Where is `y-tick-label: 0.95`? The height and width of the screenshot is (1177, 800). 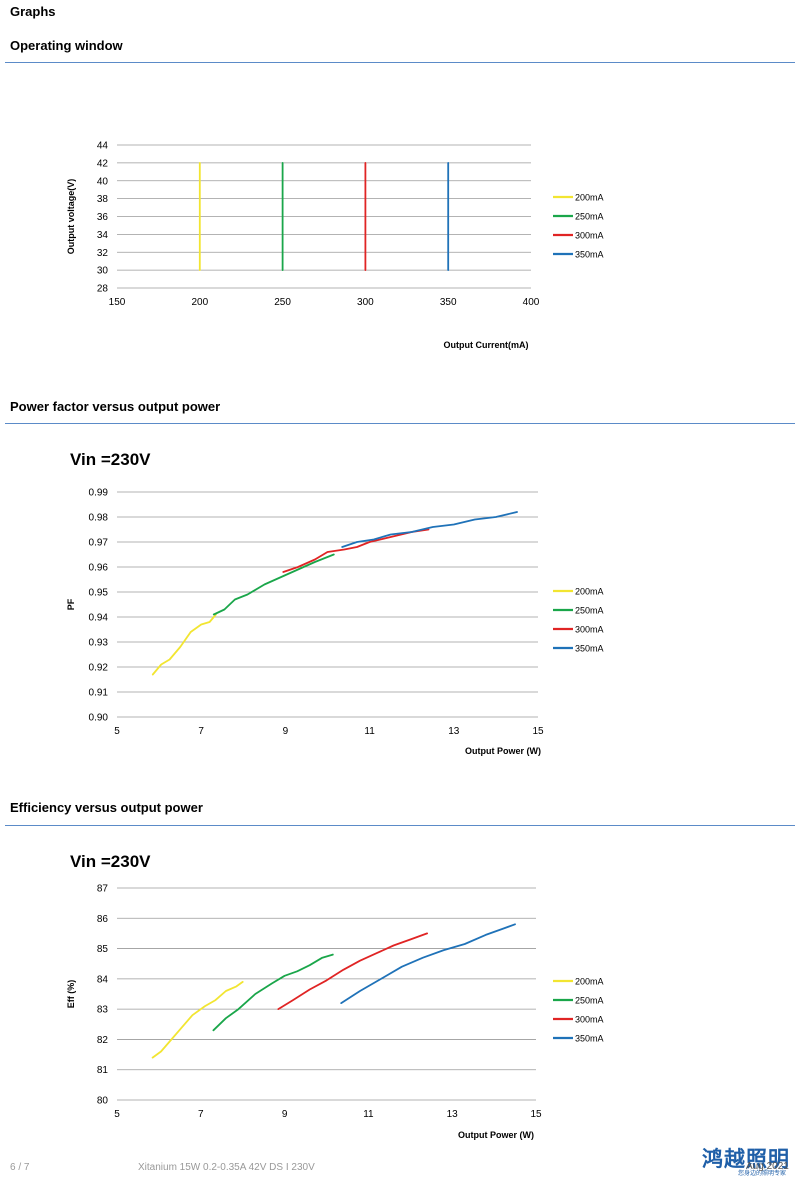
y-tick-label: 0.95 is located at coordinates (99, 593).